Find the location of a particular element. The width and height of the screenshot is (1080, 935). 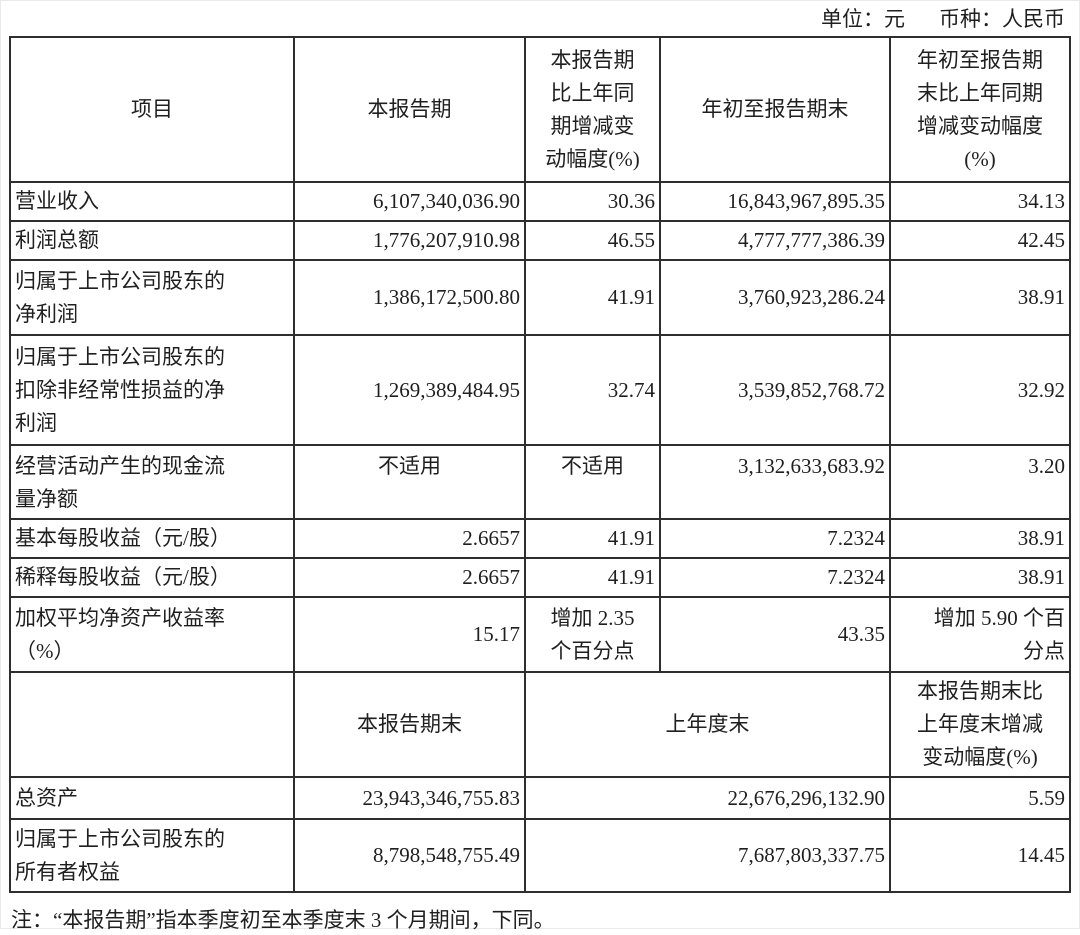

row-label: 归属于上市公司股东的 所有者权益 is located at coordinates (152, 855).